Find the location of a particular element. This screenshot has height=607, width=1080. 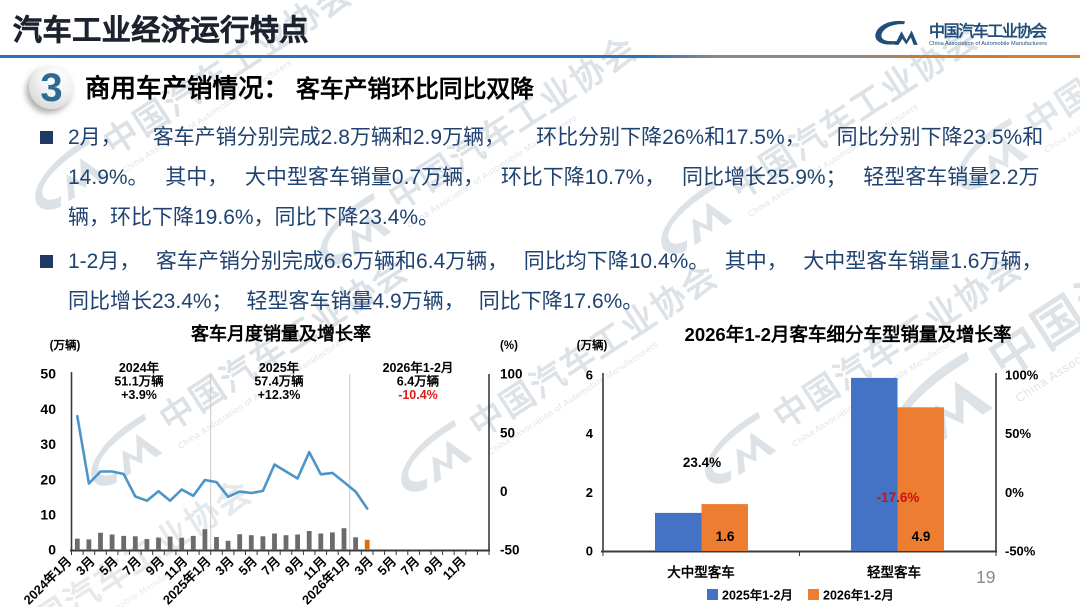

svg-text: 50% is located at coordinates (1018, 433).